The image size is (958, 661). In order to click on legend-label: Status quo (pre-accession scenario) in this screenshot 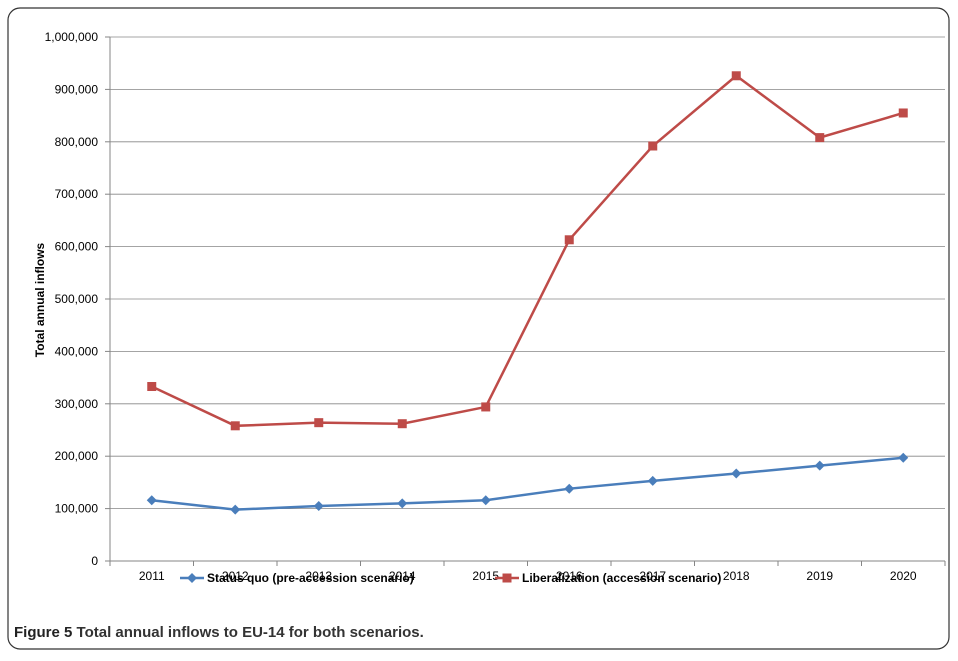, I will do `click(310, 578)`.